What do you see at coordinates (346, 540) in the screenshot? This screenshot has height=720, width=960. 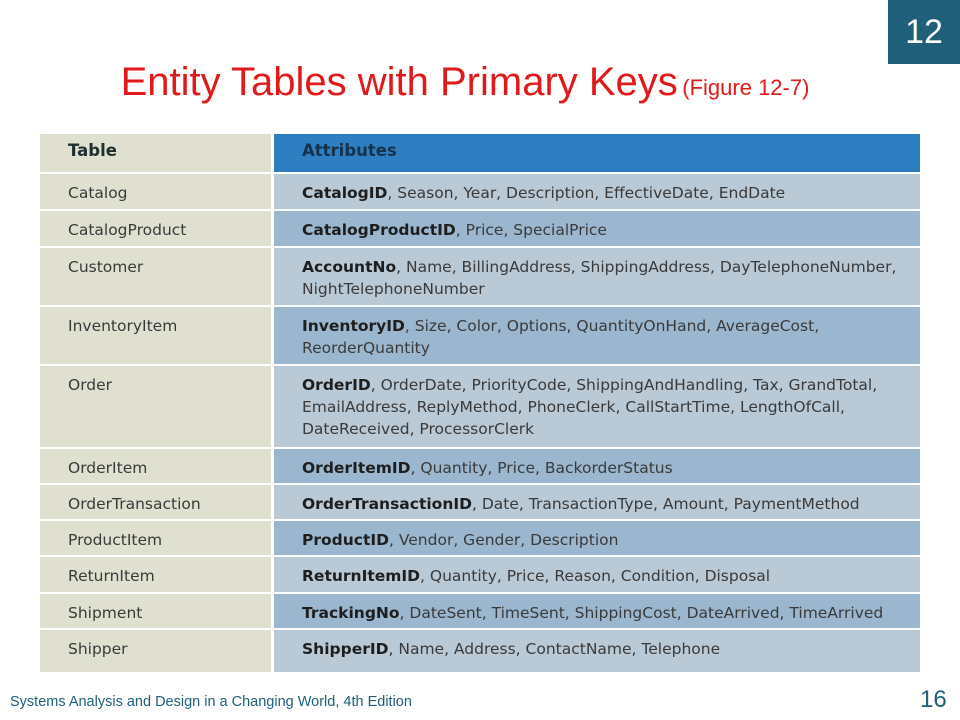 I see `primary-key: ProductID` at bounding box center [346, 540].